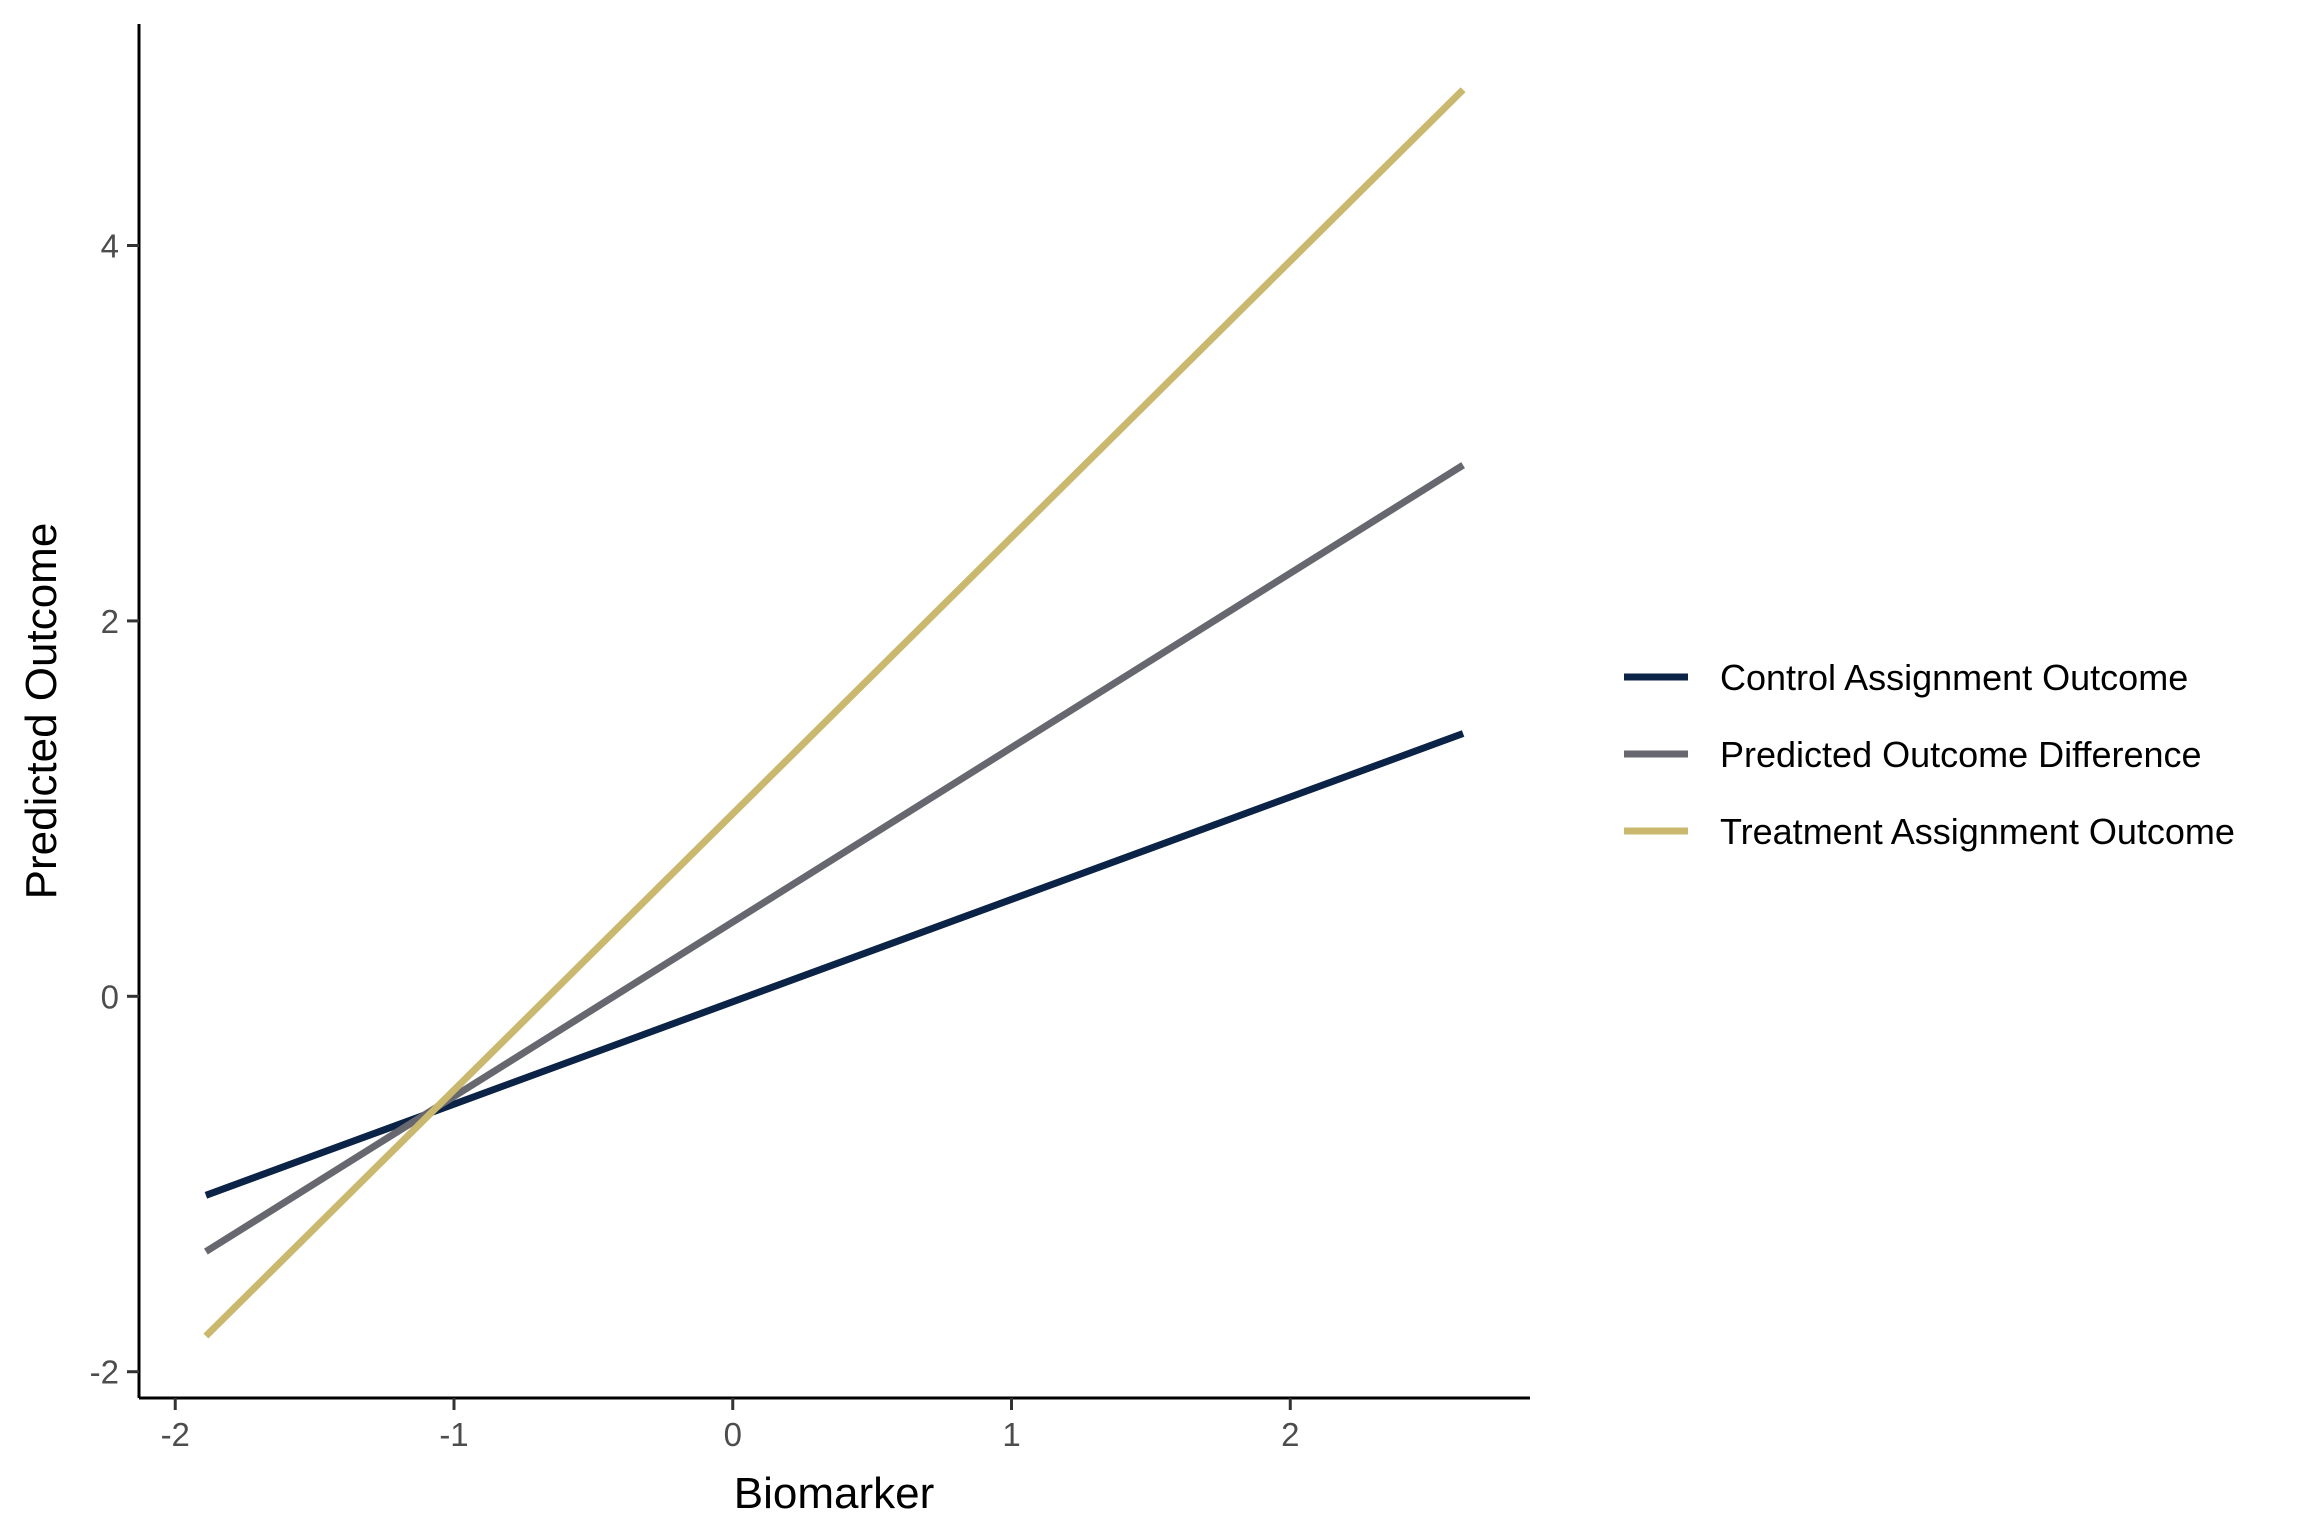 The height and width of the screenshot is (1536, 2304). What do you see at coordinates (1290, 1434) in the screenshot?
I see `x-tick-label: 2` at bounding box center [1290, 1434].